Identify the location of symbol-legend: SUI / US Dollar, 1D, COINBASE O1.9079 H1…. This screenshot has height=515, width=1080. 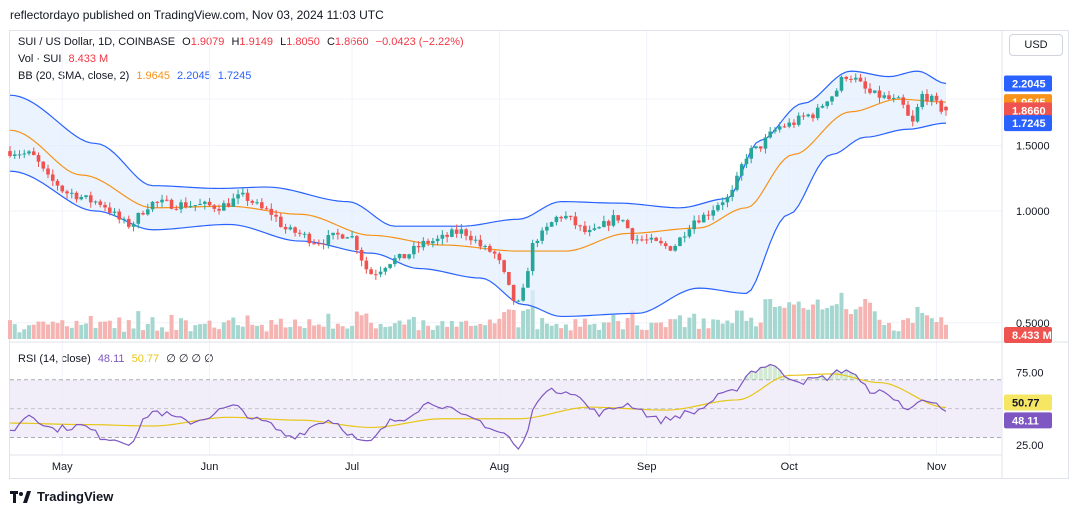
(243, 42).